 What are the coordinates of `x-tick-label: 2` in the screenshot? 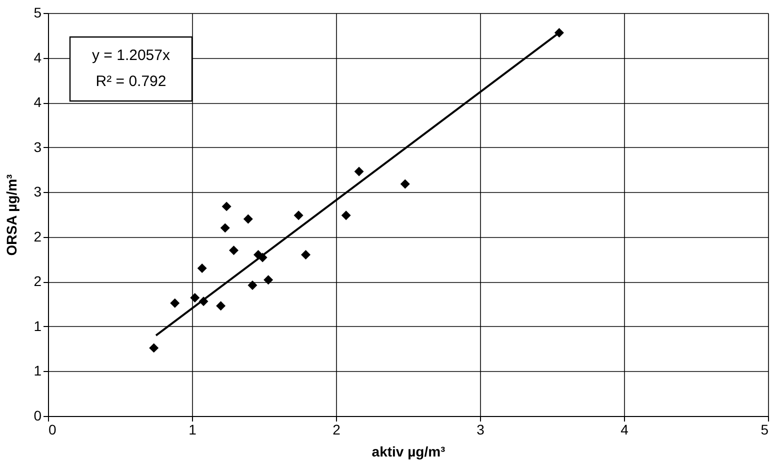 It's located at (336, 430).